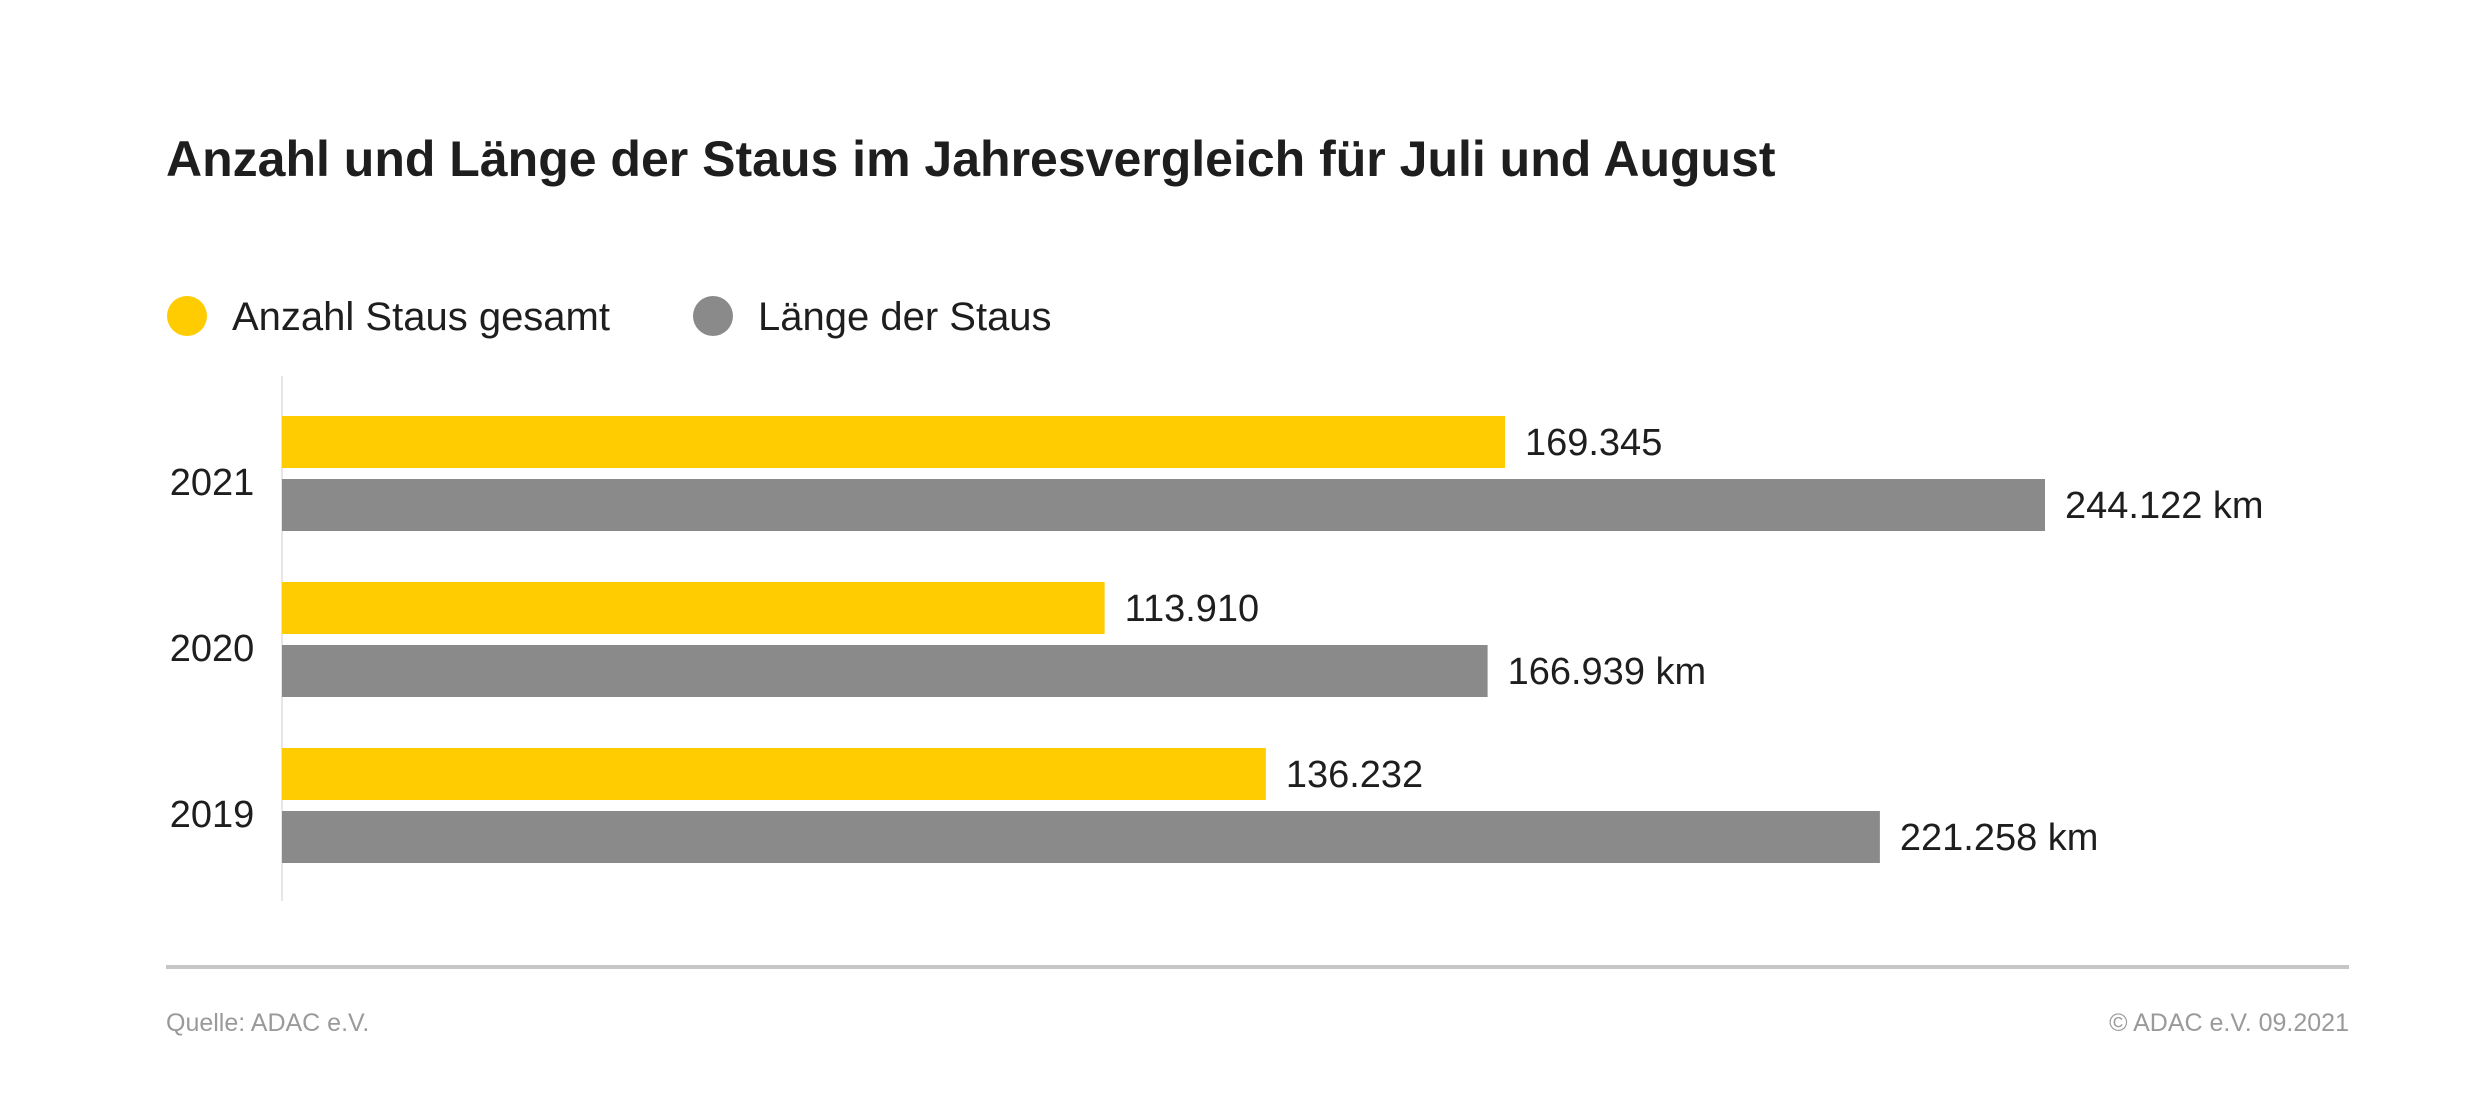  Describe the element at coordinates (2229, 1023) in the screenshot. I see `copyright-note: © ADAC e.V. 09.2021` at that location.